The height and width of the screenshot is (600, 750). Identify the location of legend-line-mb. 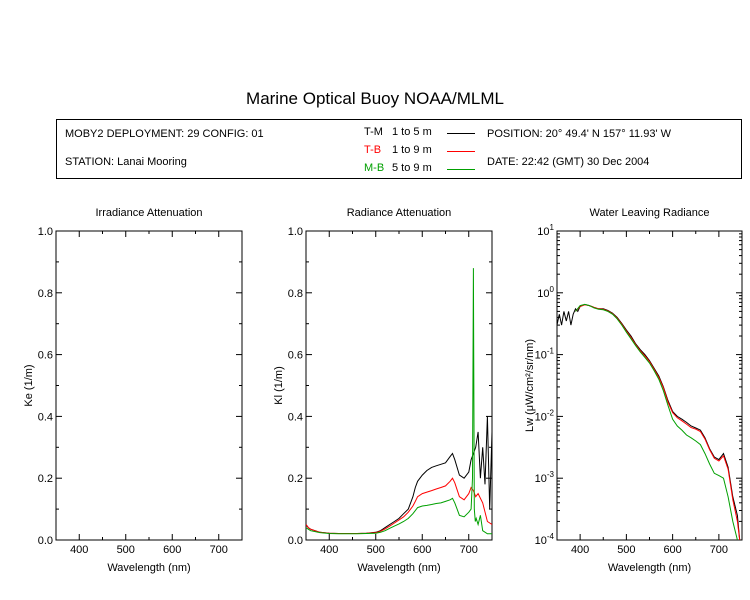
(461, 169).